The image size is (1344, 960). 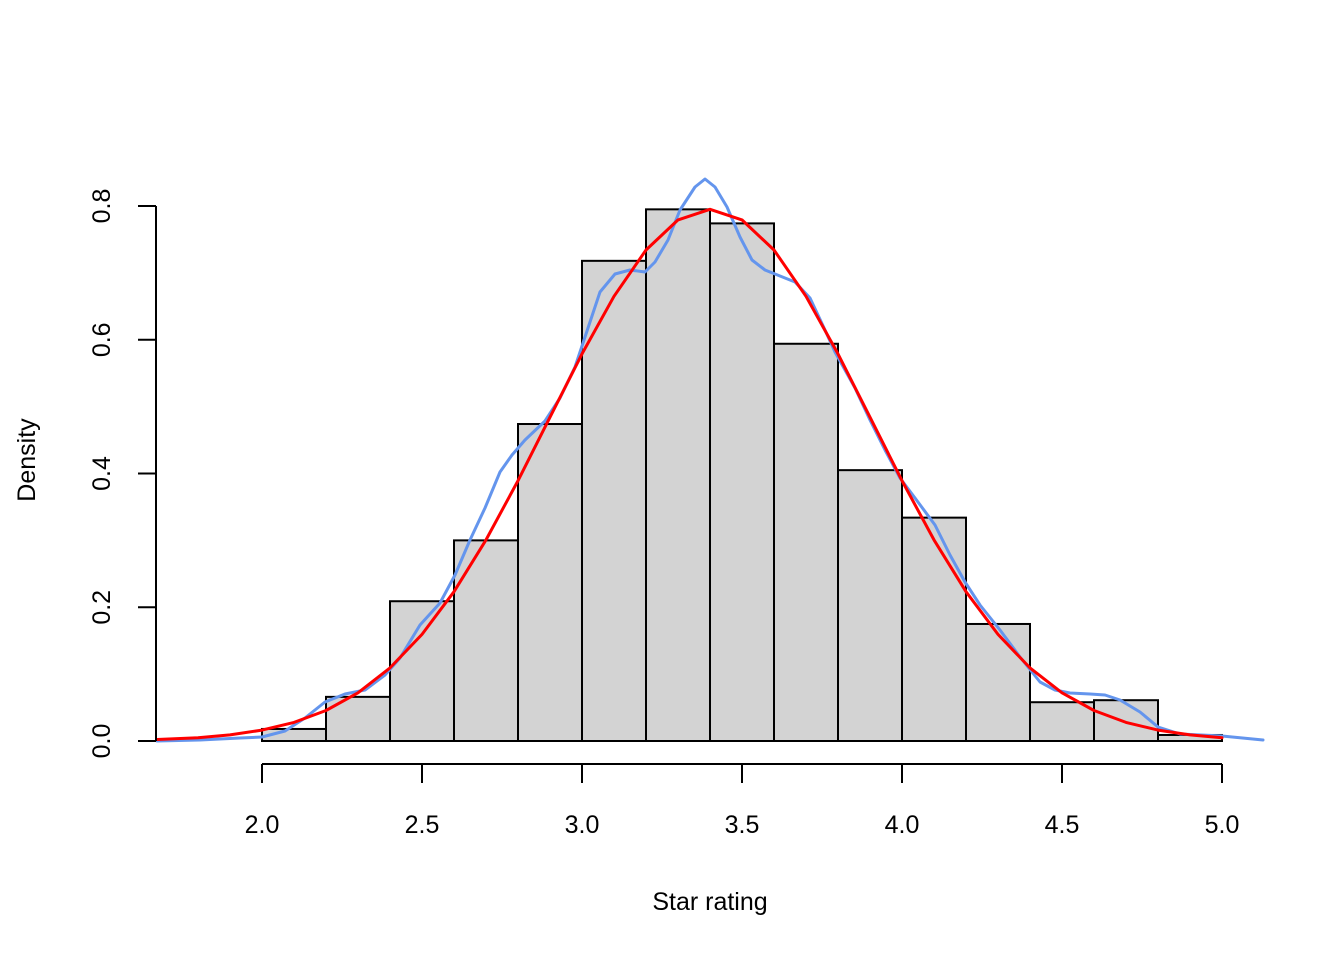 What do you see at coordinates (582, 825) in the screenshot?
I see `x-tick-label: 3.0` at bounding box center [582, 825].